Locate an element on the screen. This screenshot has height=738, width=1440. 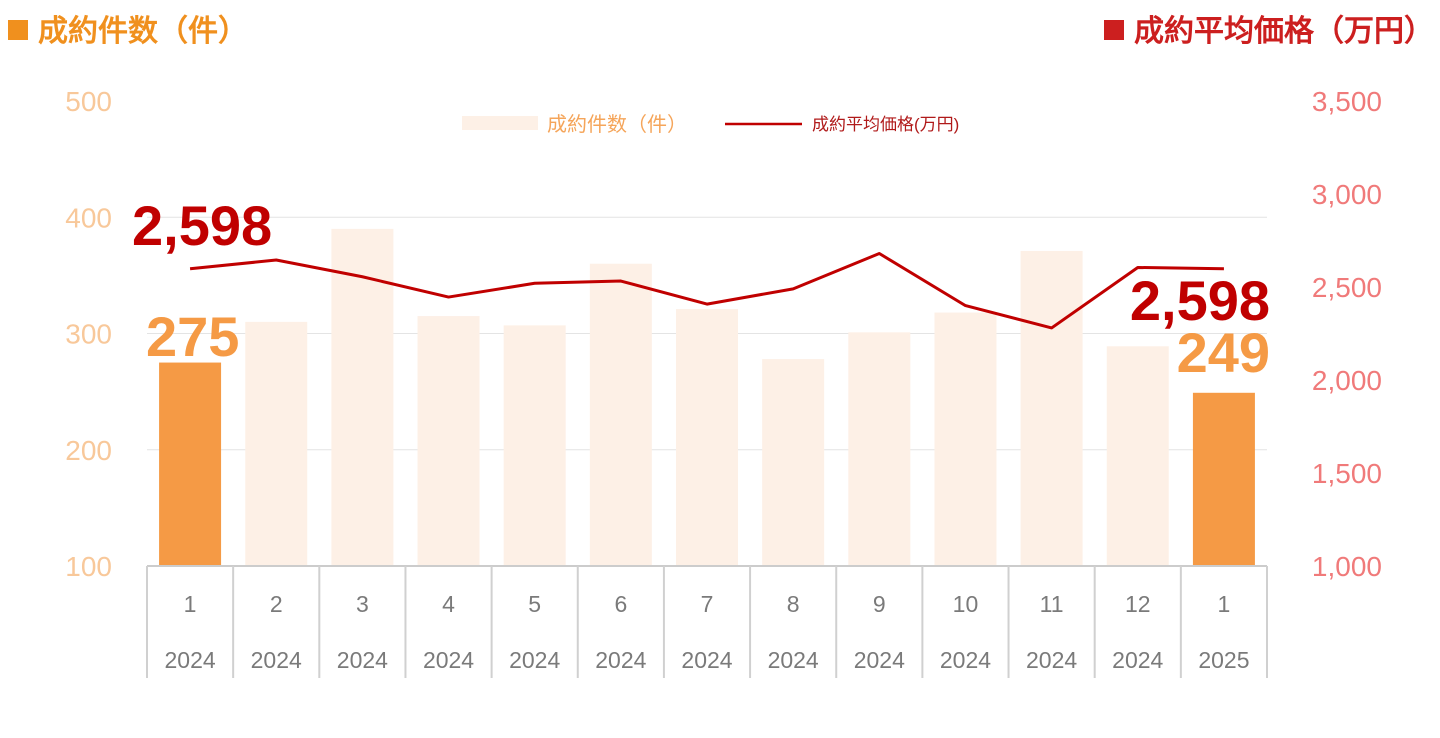
right-tick-label: 2,000 is located at coordinates (1347, 380).